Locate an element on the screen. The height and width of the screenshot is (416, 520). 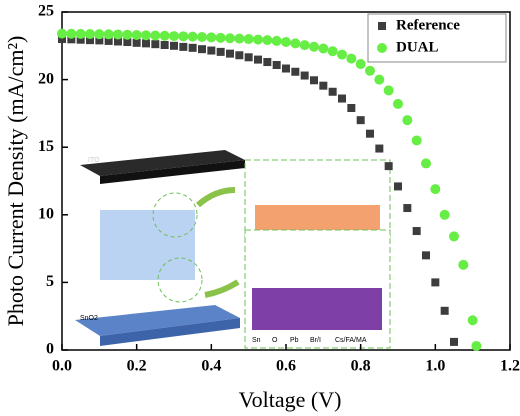
legend is located at coordinates (437, 38).